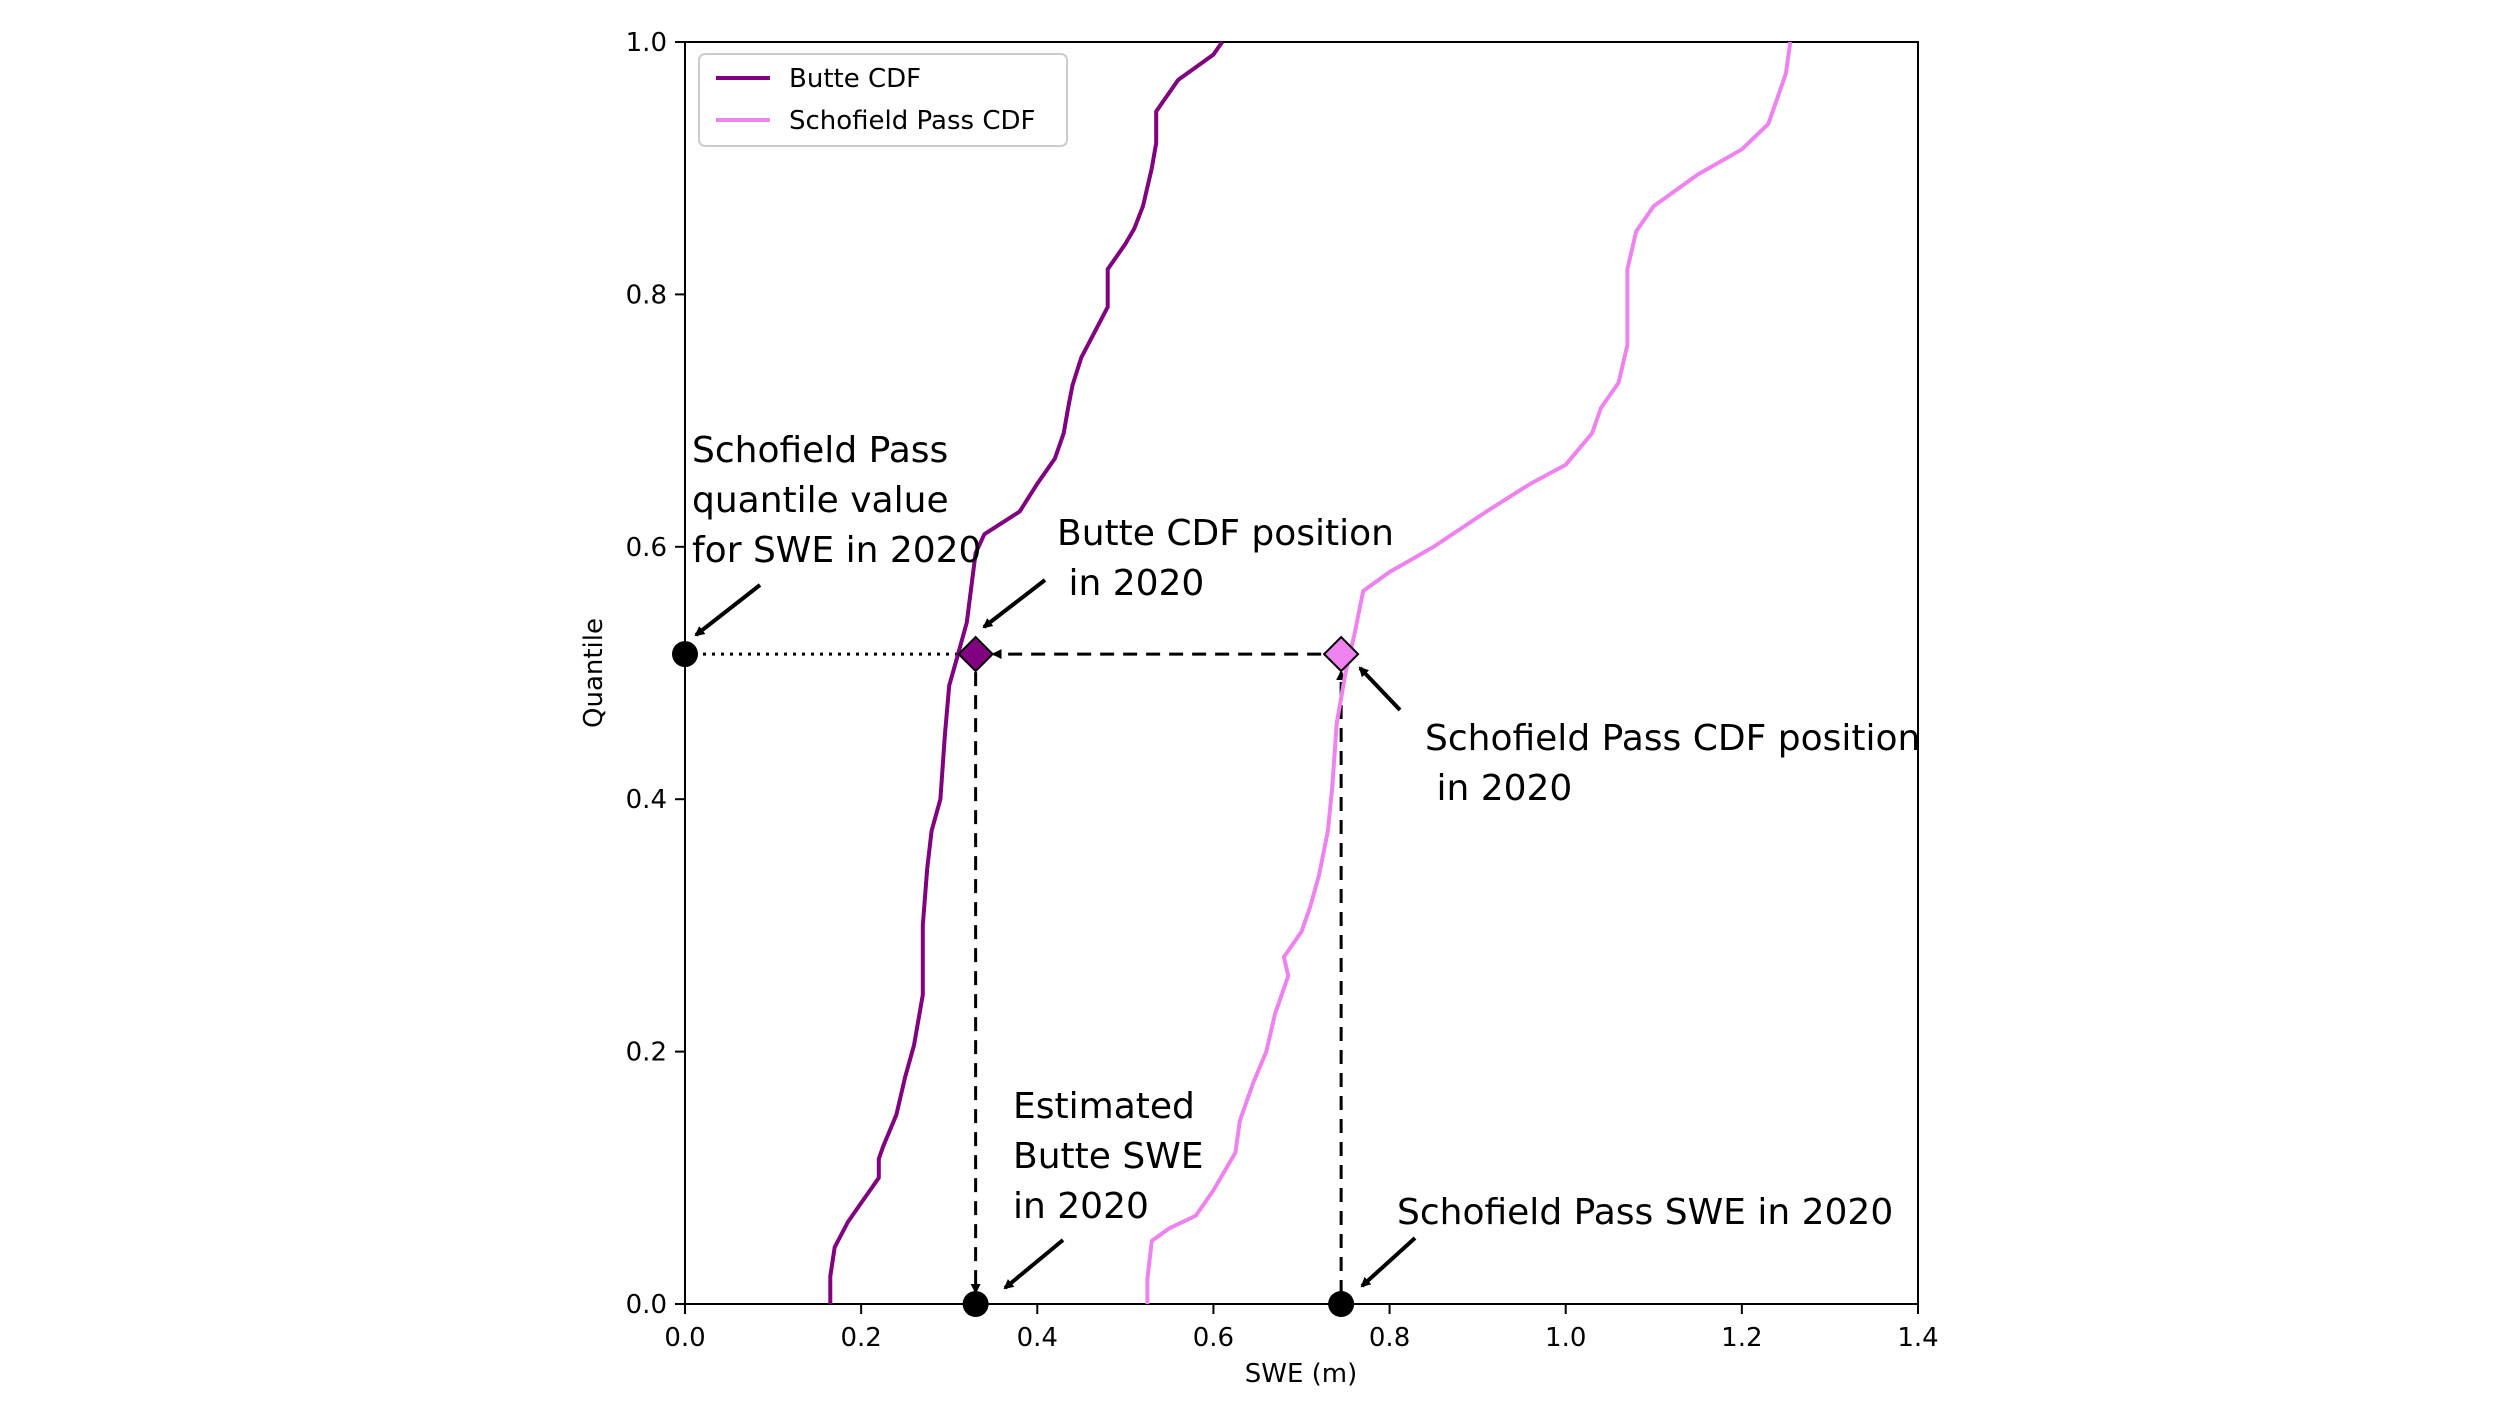 Image resolution: width=2500 pixels, height=1406 pixels. What do you see at coordinates (860, 1338) in the screenshot?
I see `x-tick-label: 0.2` at bounding box center [860, 1338].